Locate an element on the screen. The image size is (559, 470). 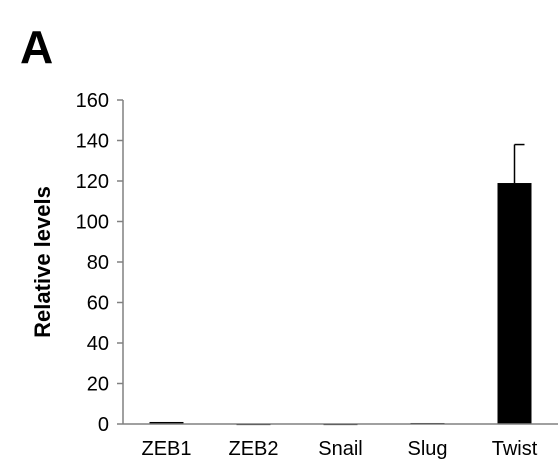
x-tick-label: Slug is located at coordinates (427, 449).